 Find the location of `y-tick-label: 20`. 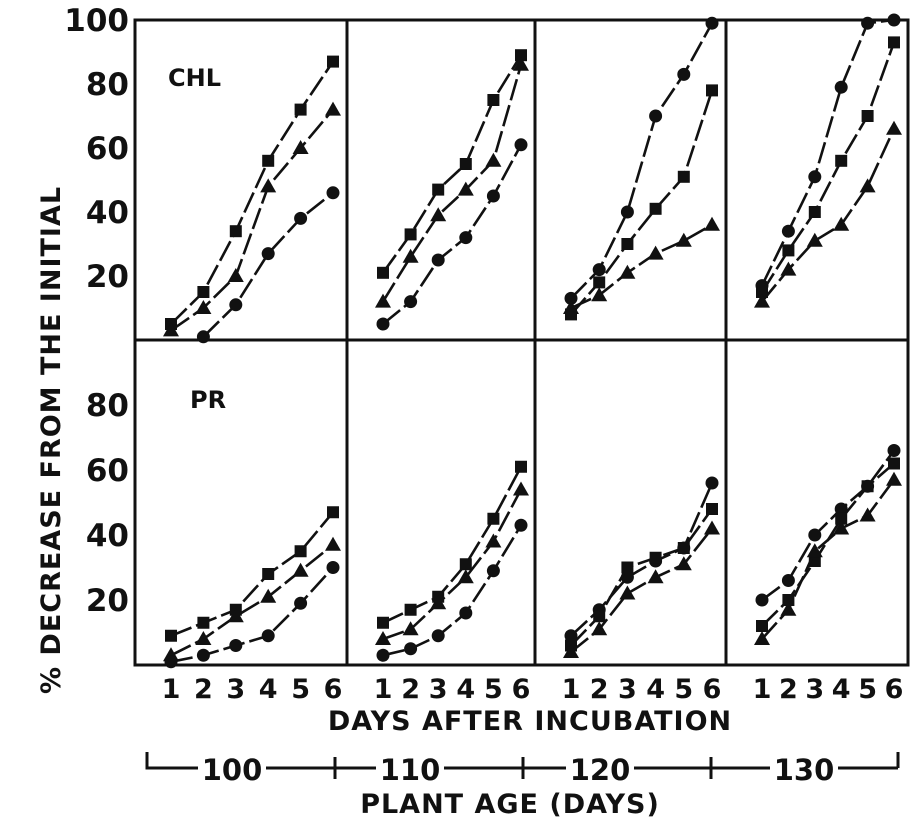

y-tick-label: 20 is located at coordinates (107, 601).